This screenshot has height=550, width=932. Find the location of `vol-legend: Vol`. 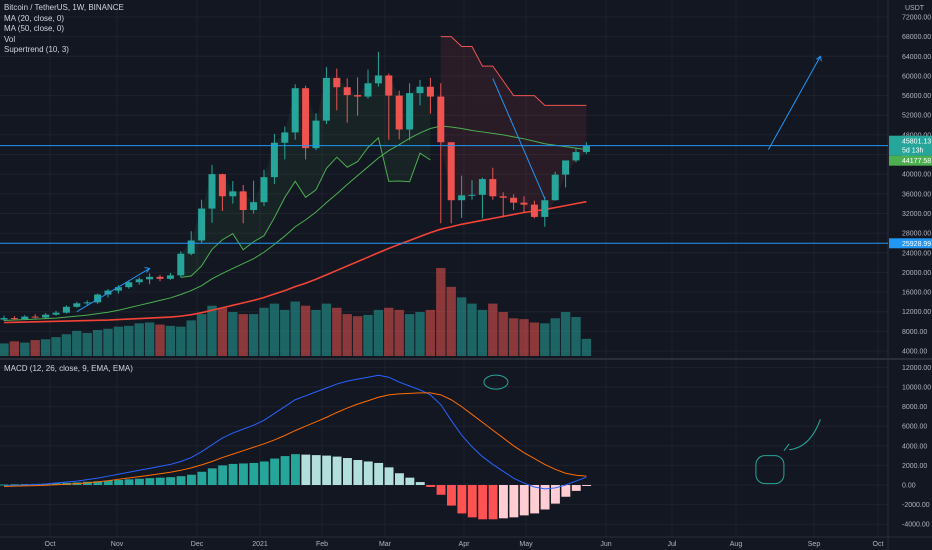

vol-legend: Vol is located at coordinates (10, 39).